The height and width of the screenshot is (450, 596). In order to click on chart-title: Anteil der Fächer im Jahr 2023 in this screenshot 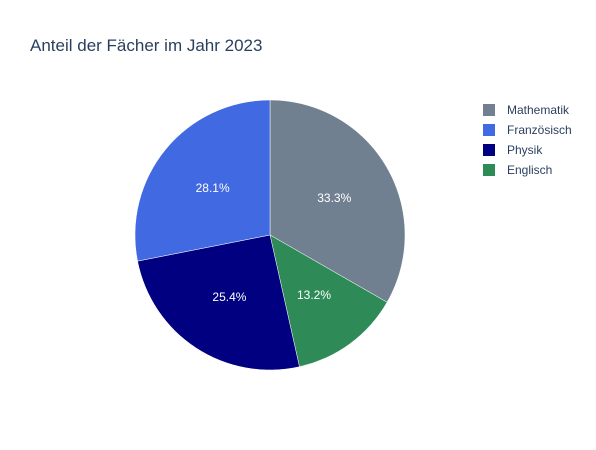, I will do `click(146, 45)`.